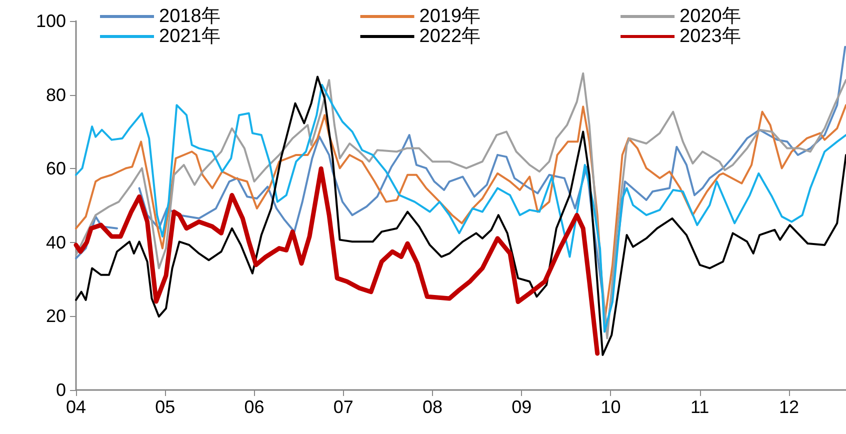 Image resolution: width=846 pixels, height=434 pixels. What do you see at coordinates (700, 407) in the screenshot?
I see `x-tick-label: 11` at bounding box center [700, 407].